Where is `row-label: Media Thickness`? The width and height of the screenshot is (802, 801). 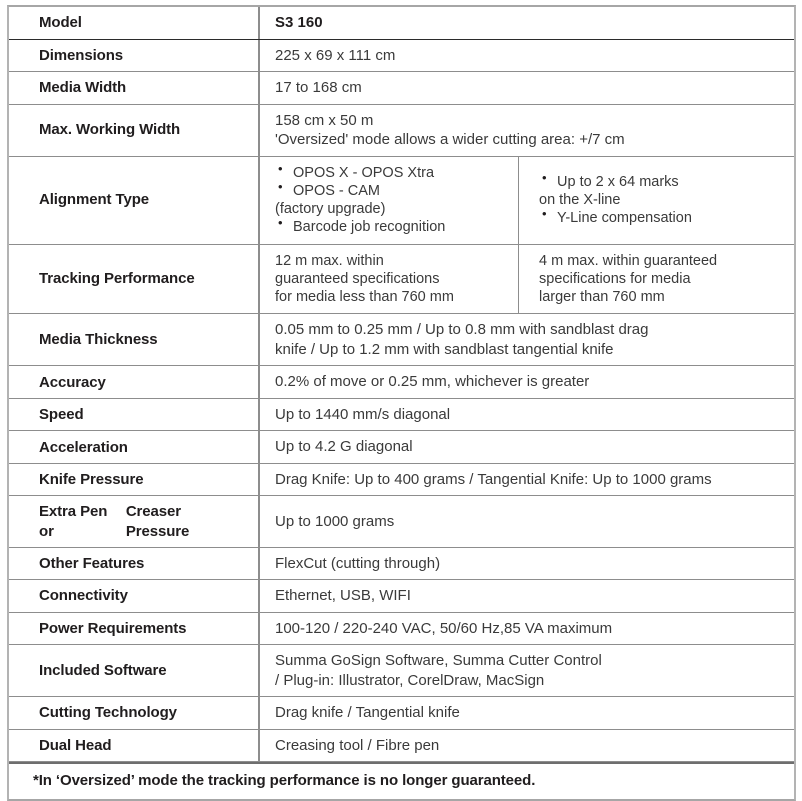
row-label: Media Thickness is located at coordinates (134, 340).